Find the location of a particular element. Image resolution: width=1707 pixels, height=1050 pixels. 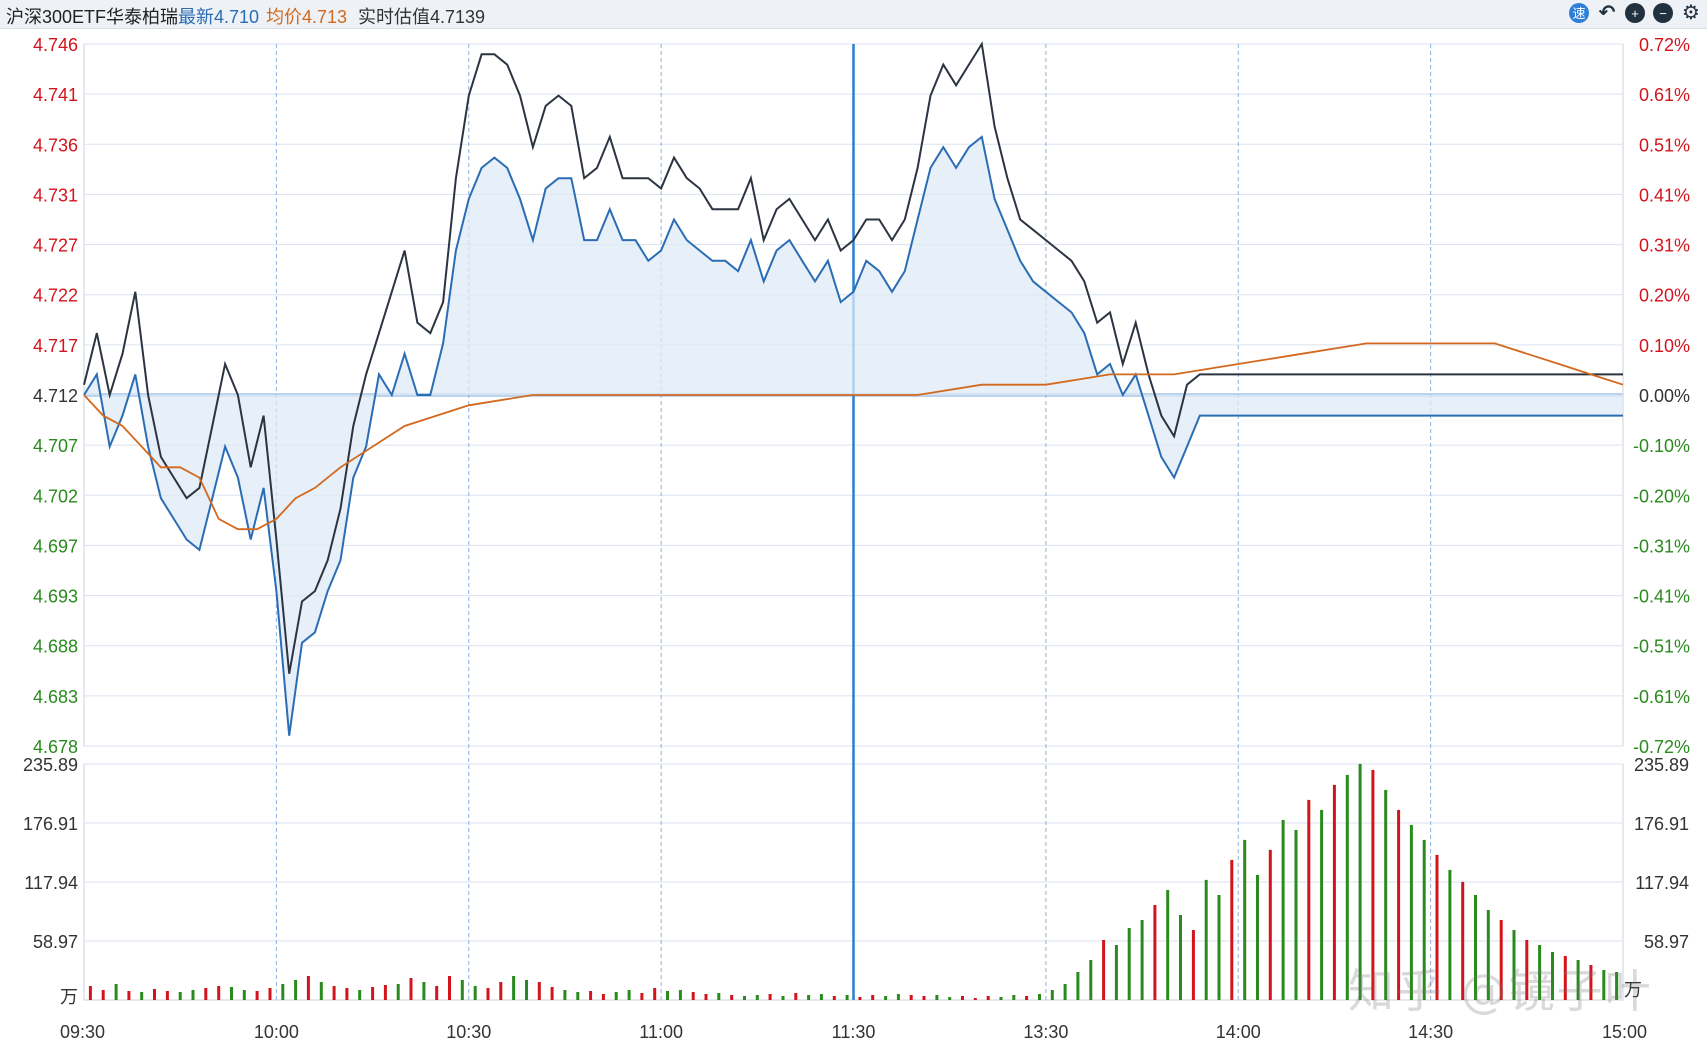

time-tick-label: 09:30 is located at coordinates (82, 1032).